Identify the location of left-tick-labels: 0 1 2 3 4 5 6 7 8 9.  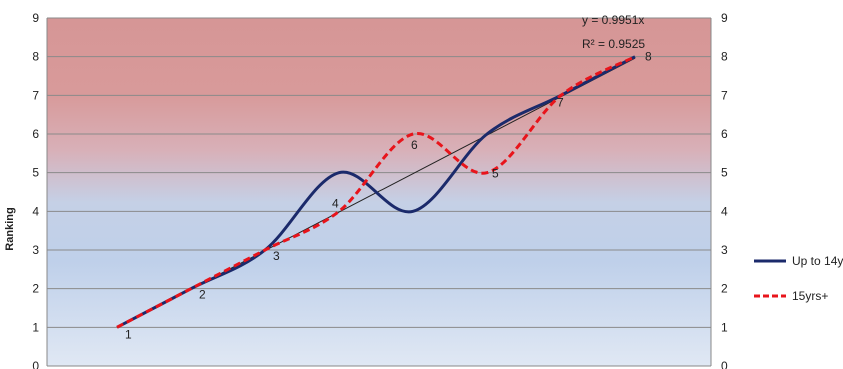
(35, 190).